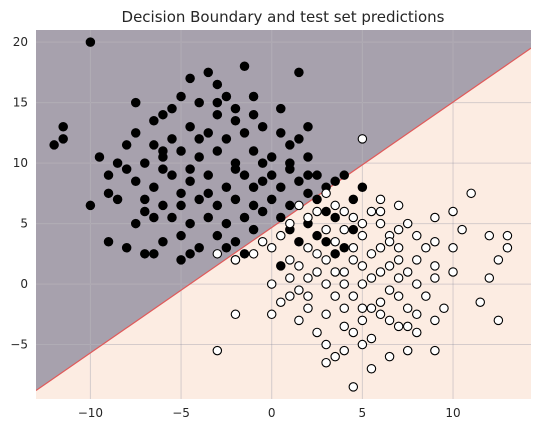  Describe the element at coordinates (24, 224) in the screenshot. I see `y-tick-label: 5` at that location.